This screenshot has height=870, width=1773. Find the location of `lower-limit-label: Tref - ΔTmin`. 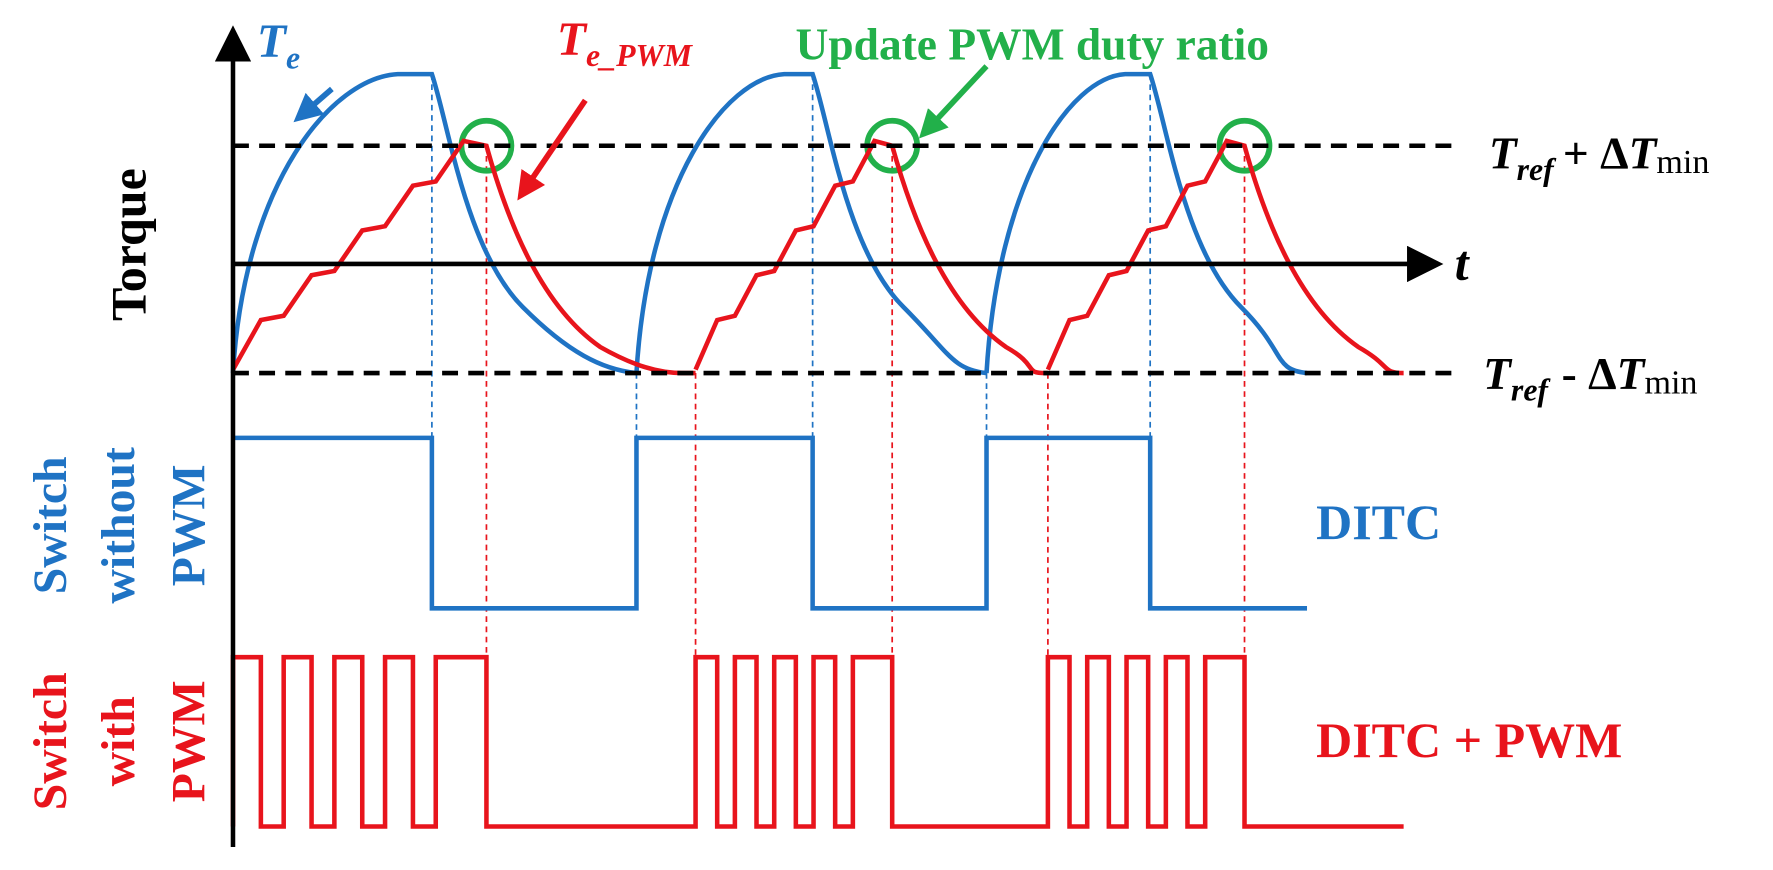

lower-limit-label: Tref - ΔTmin is located at coordinates (1590, 377).